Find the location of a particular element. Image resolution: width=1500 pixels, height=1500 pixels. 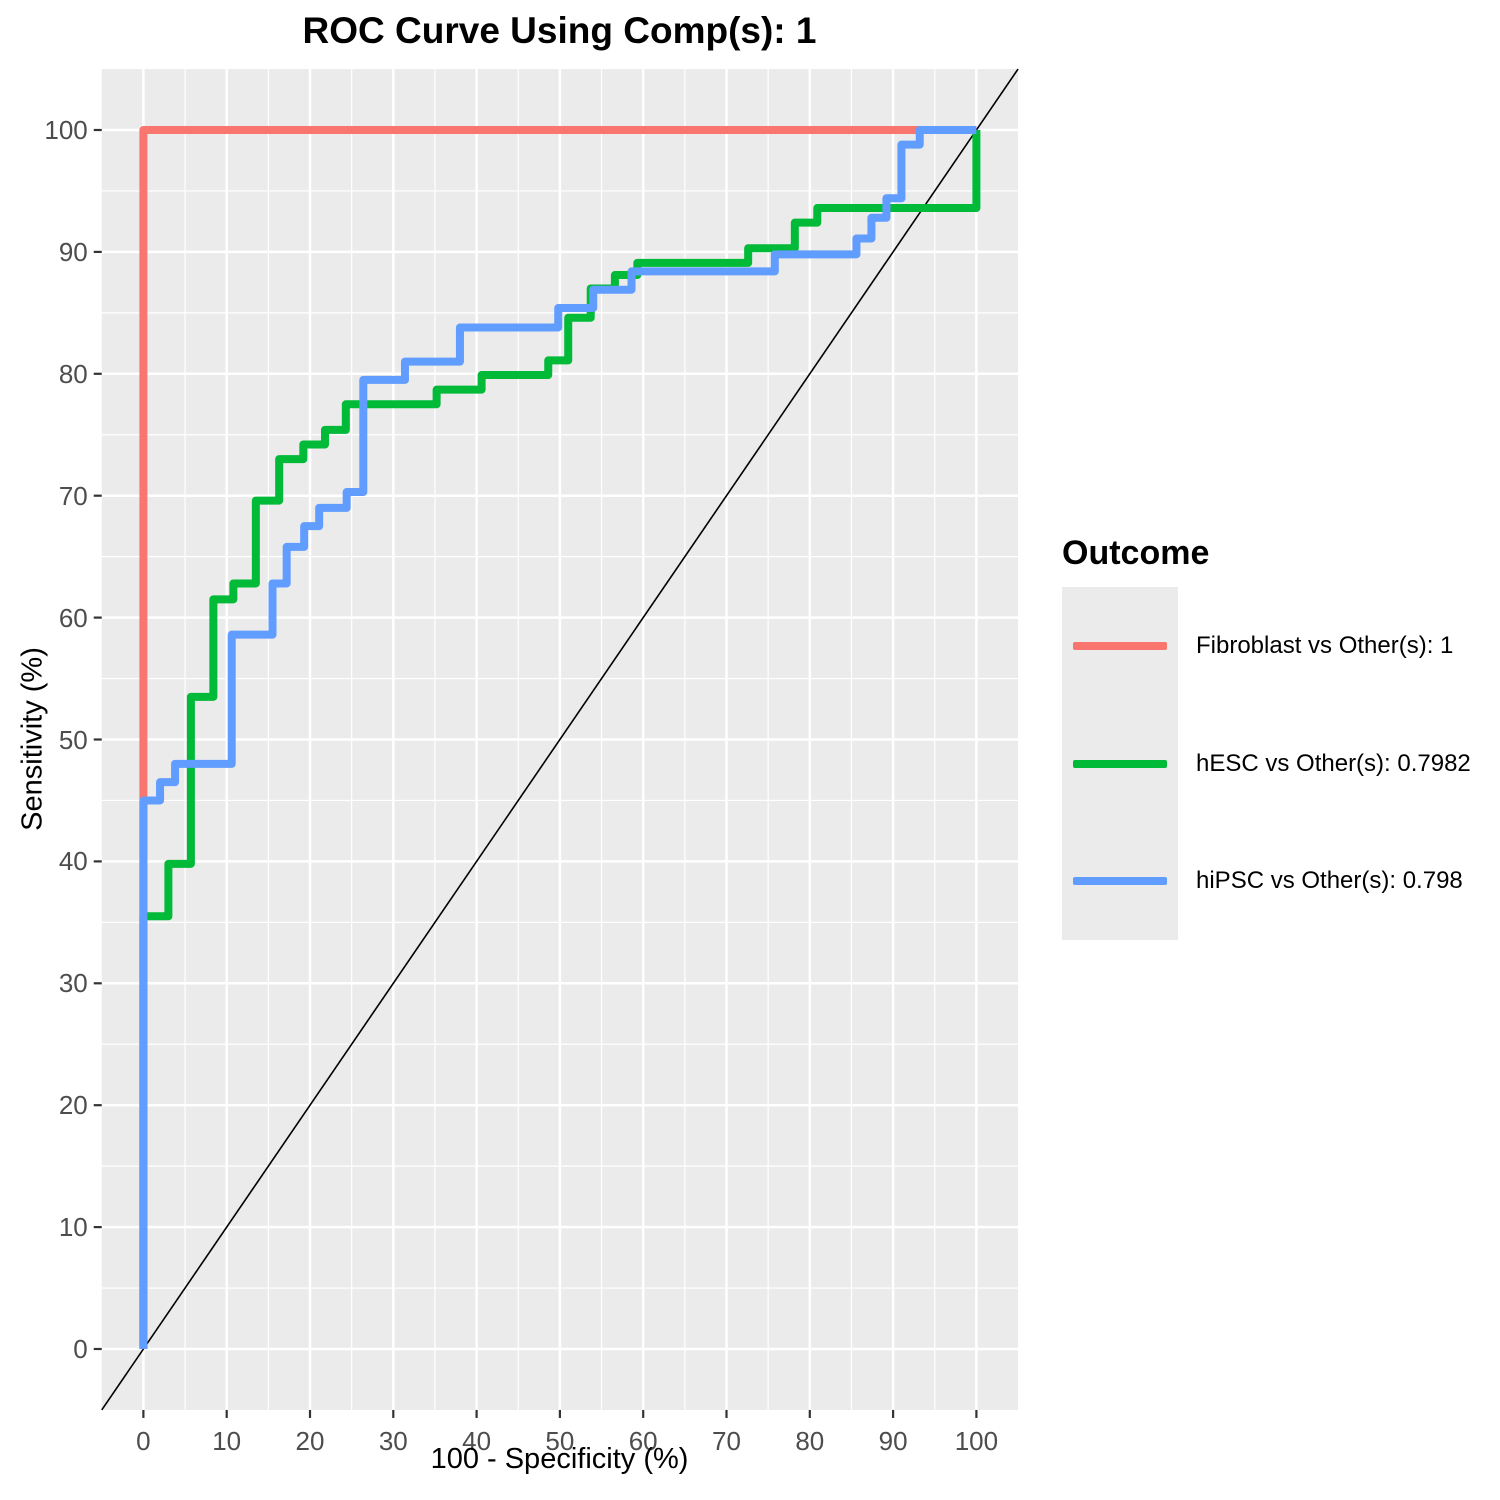

y-tick-label: 80 is located at coordinates (73, 373).